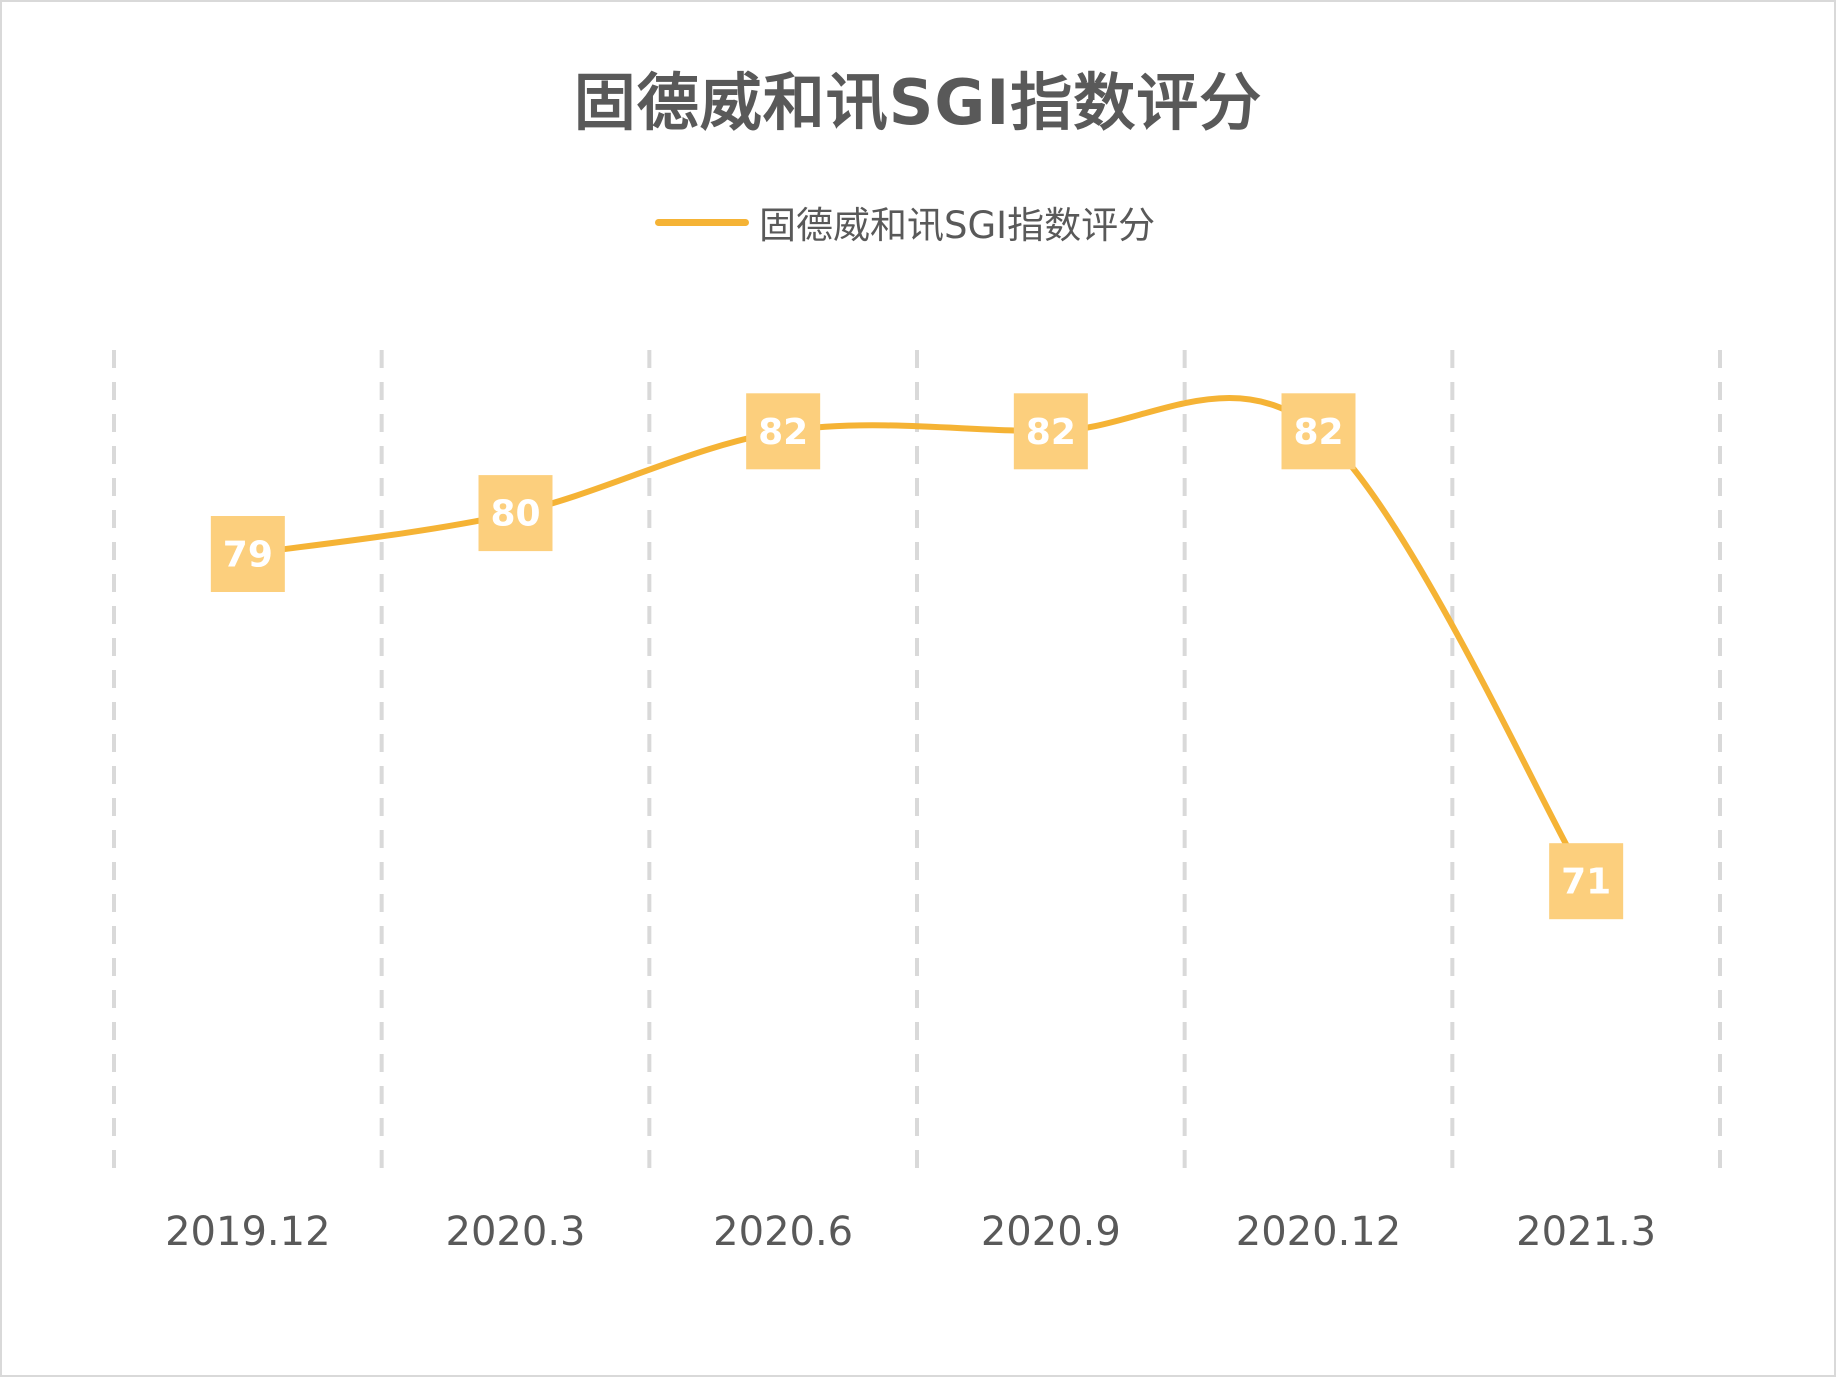 The width and height of the screenshot is (1836, 1377). I want to click on data-point-2020.6: 82, so click(783, 431).